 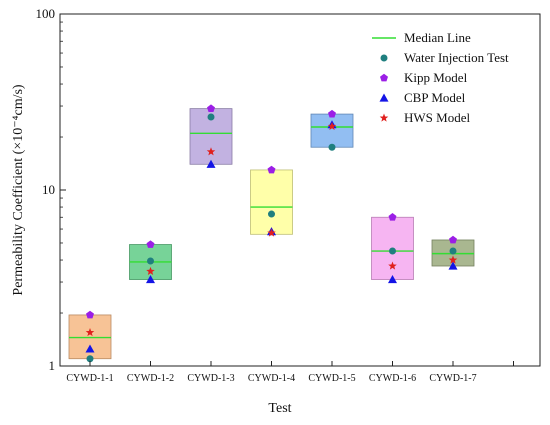 I want to click on x-axis-title: Test, so click(x=279, y=408).